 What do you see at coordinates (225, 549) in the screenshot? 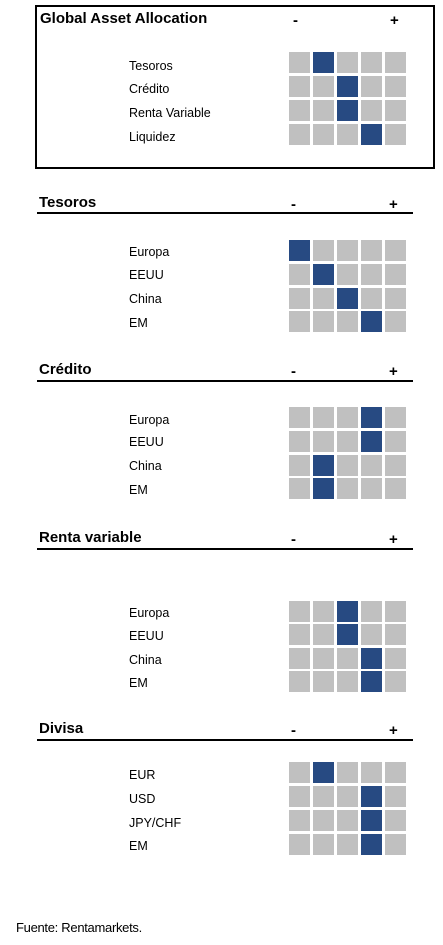
I see `section-underline` at bounding box center [225, 549].